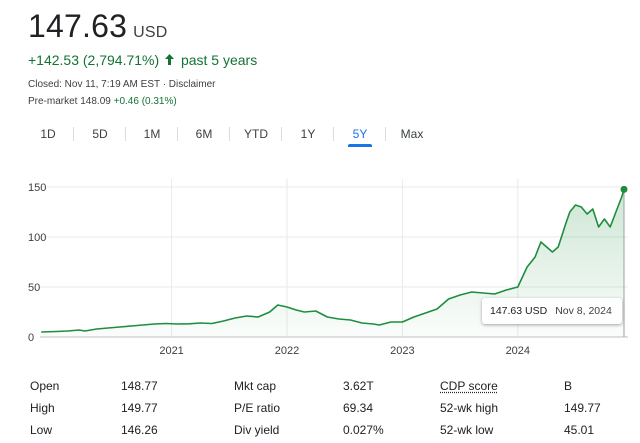 The height and width of the screenshot is (443, 640). I want to click on tab-1m: 1M, so click(152, 136).